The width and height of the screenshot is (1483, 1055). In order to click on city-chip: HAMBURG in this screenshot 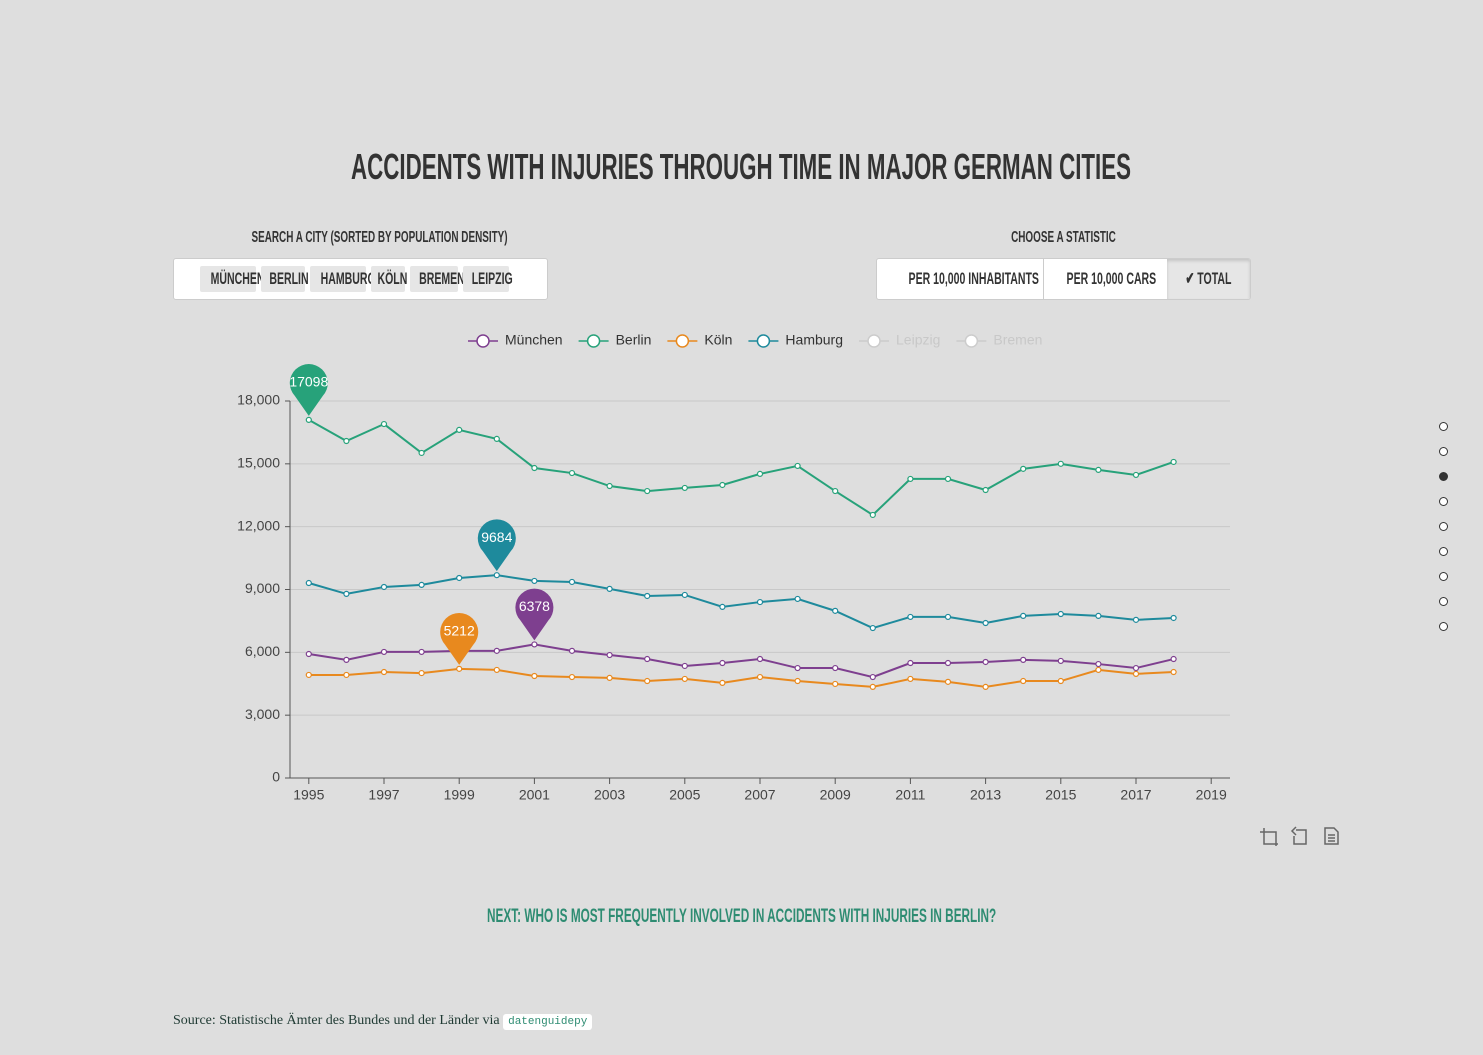, I will do `click(343, 279)`.